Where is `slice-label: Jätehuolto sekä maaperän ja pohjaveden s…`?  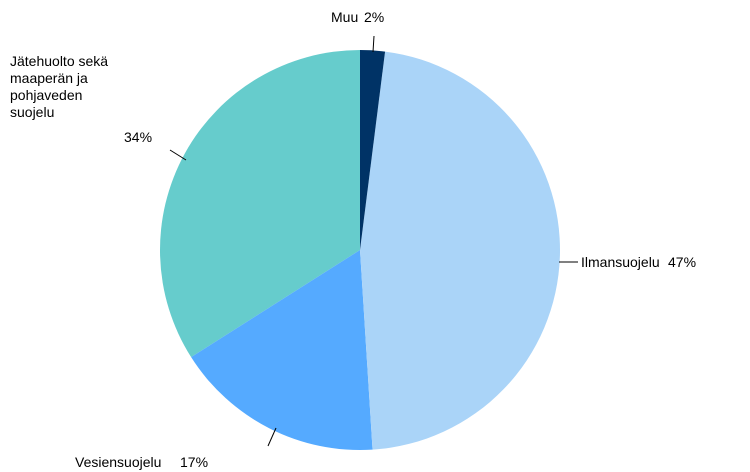
slice-label: Jätehuolto sekä maaperän ja pohjaveden s… is located at coordinates (59, 86).